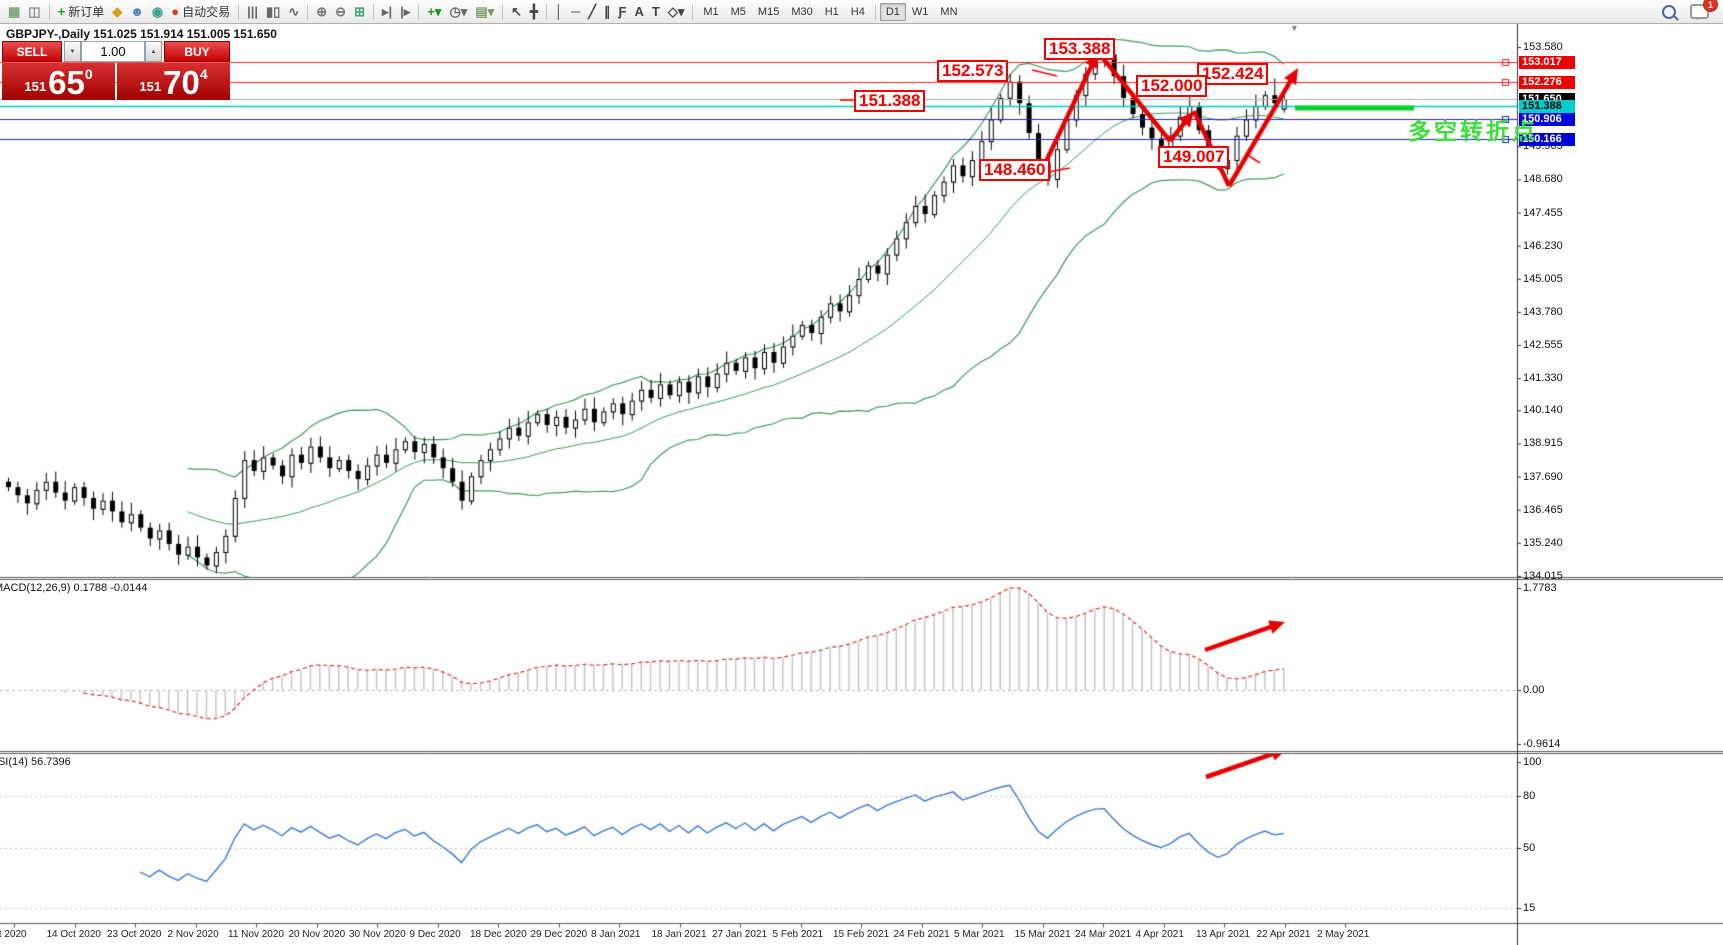  What do you see at coordinates (14, 12) in the screenshot?
I see `chart-window-icon: ▦` at bounding box center [14, 12].